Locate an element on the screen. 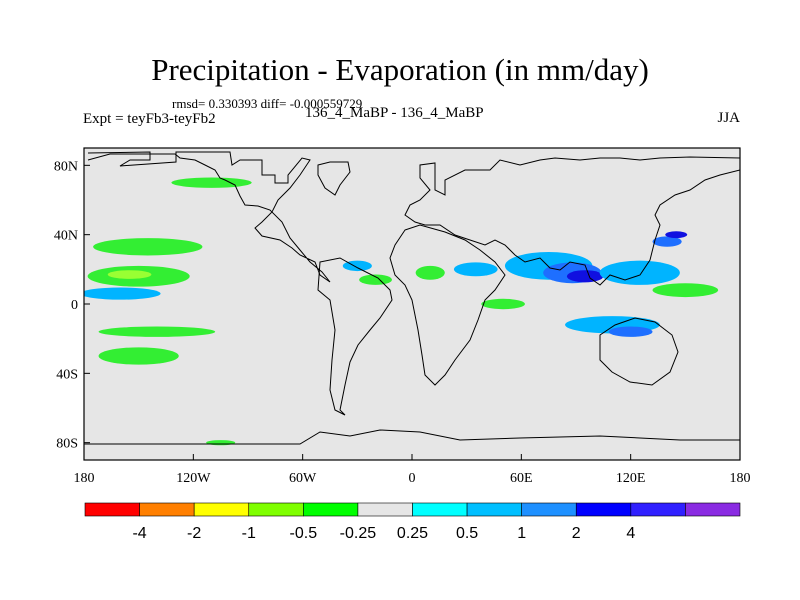  colorbar-label: 4 is located at coordinates (630, 533).